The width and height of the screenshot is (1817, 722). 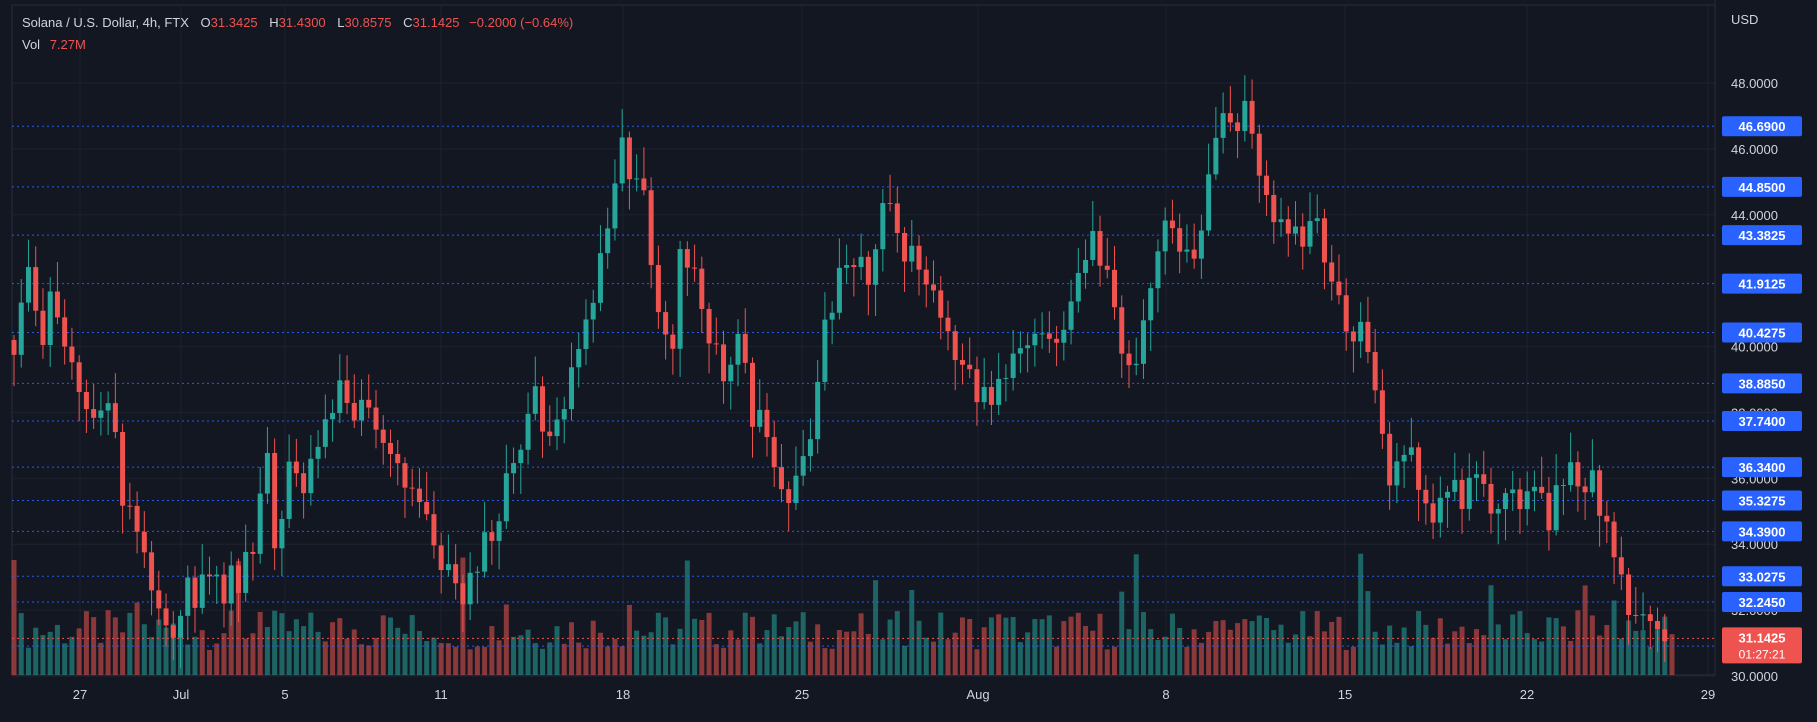 What do you see at coordinates (521, 22) in the screenshot?
I see `change-value: −0.2000 (−0.64%)` at bounding box center [521, 22].